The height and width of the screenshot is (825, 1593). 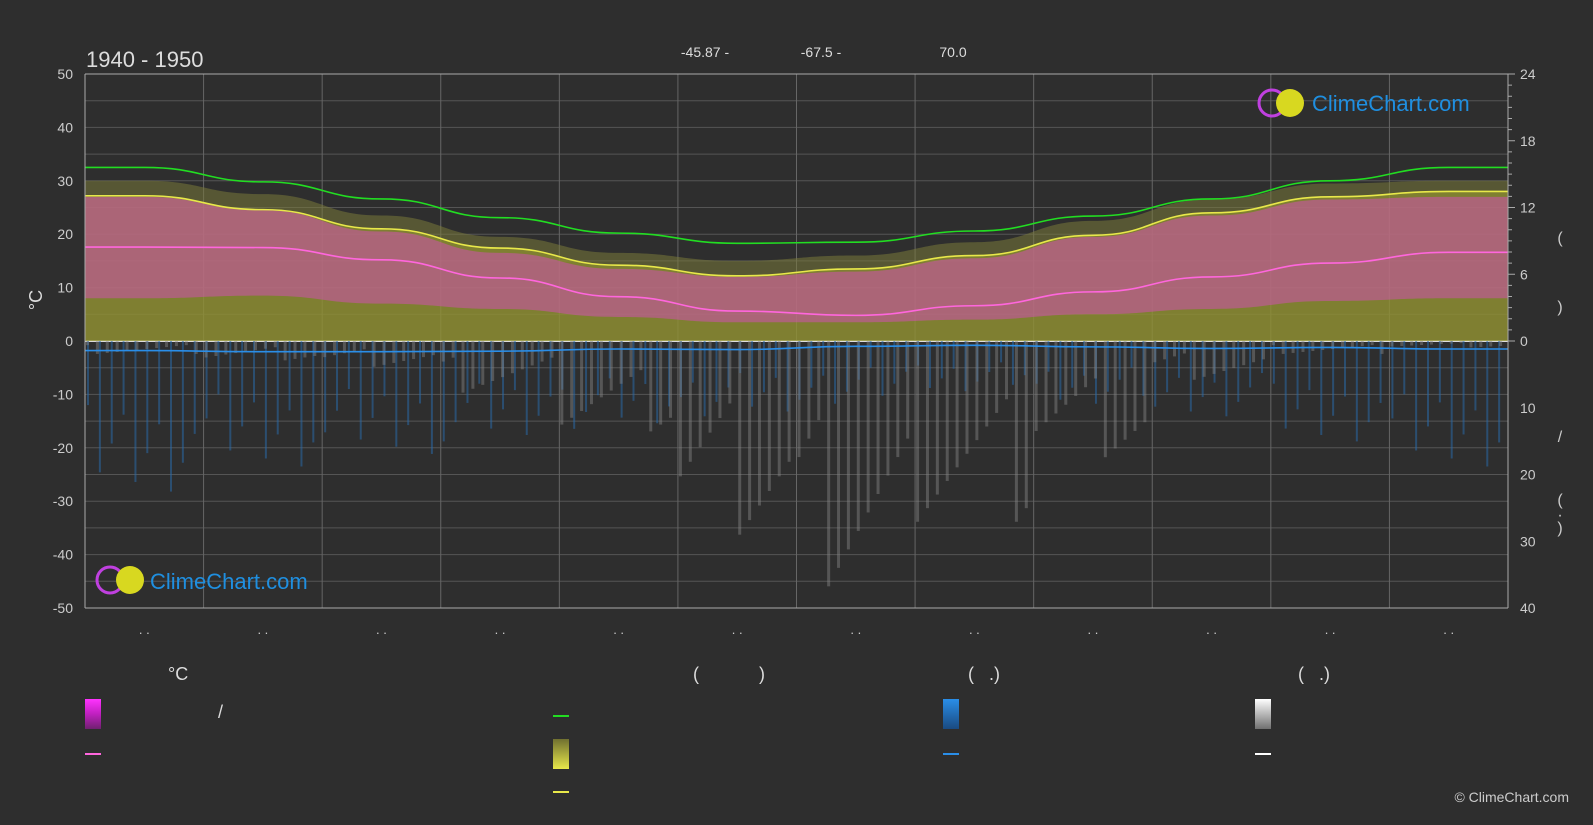 I want to click on right-axis-glyph: (, so click(x=1560, y=500).